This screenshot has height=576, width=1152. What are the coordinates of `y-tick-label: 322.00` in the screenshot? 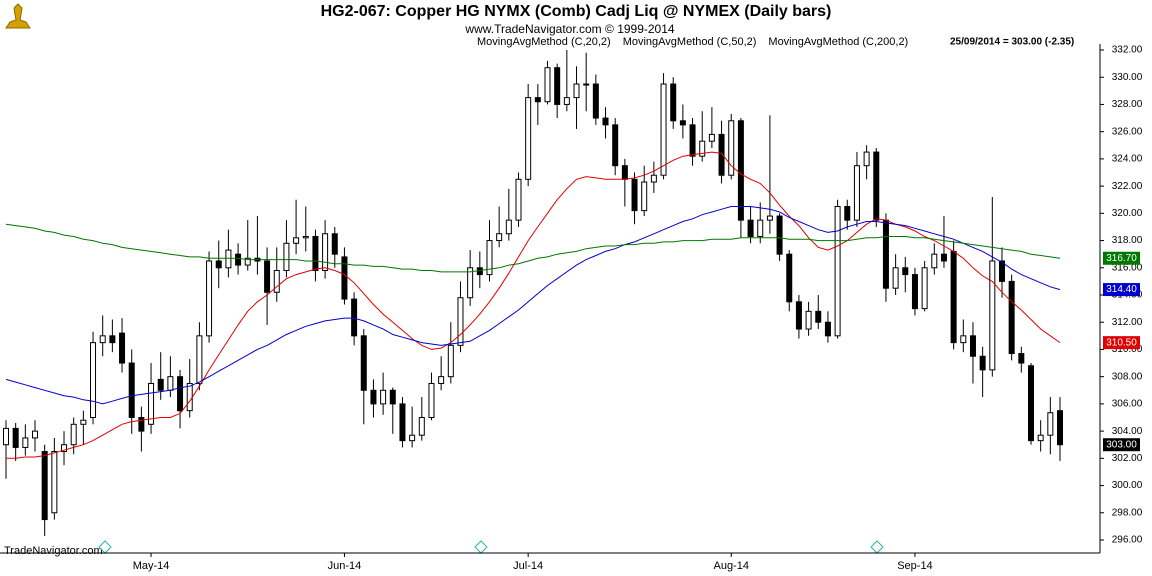 It's located at (1127, 186).